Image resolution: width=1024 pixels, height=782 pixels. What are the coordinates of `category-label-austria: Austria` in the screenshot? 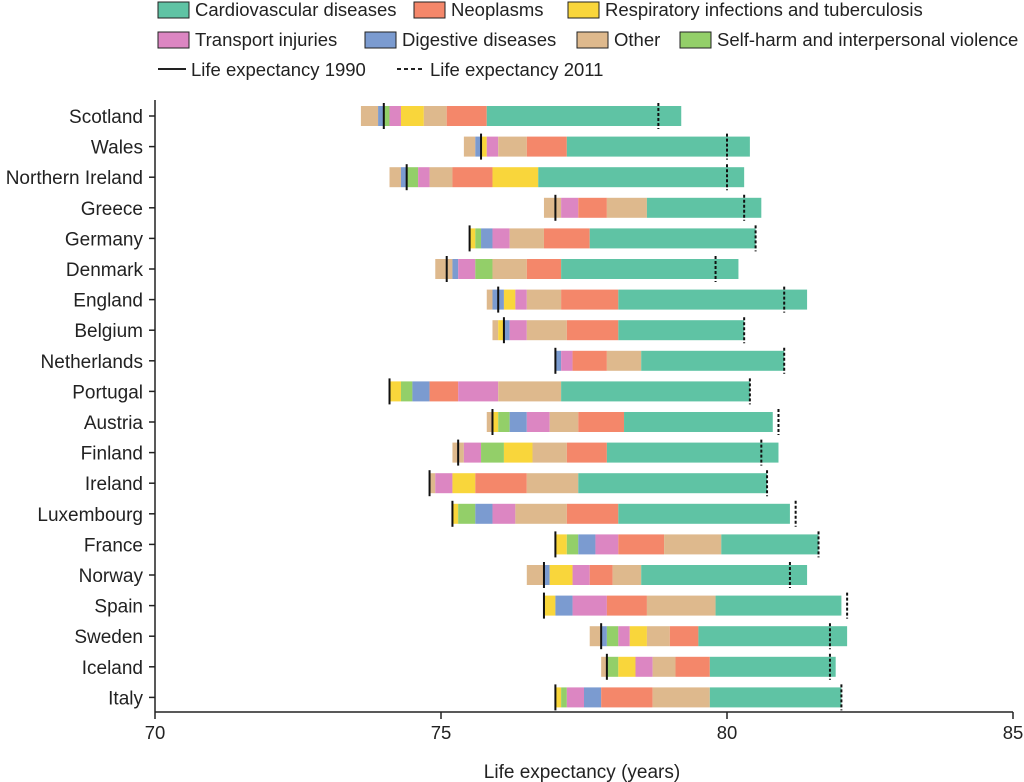 It's located at (114, 423).